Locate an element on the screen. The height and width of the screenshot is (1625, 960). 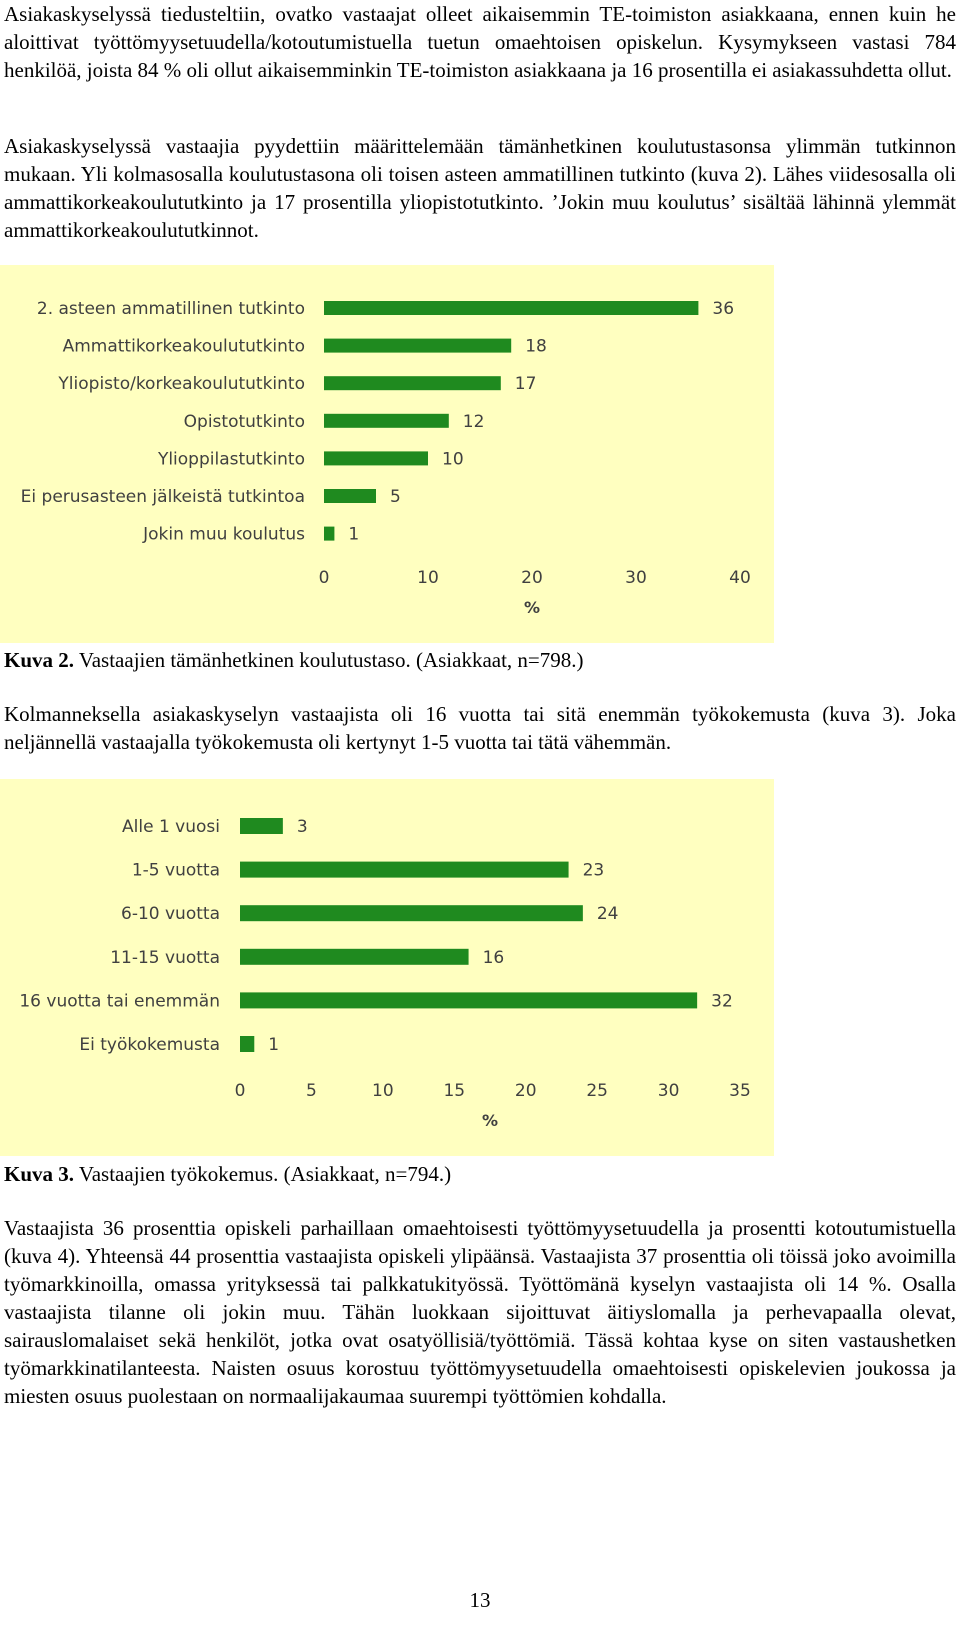
figure-3-label: Kuva 3. is located at coordinates (39, 1174).